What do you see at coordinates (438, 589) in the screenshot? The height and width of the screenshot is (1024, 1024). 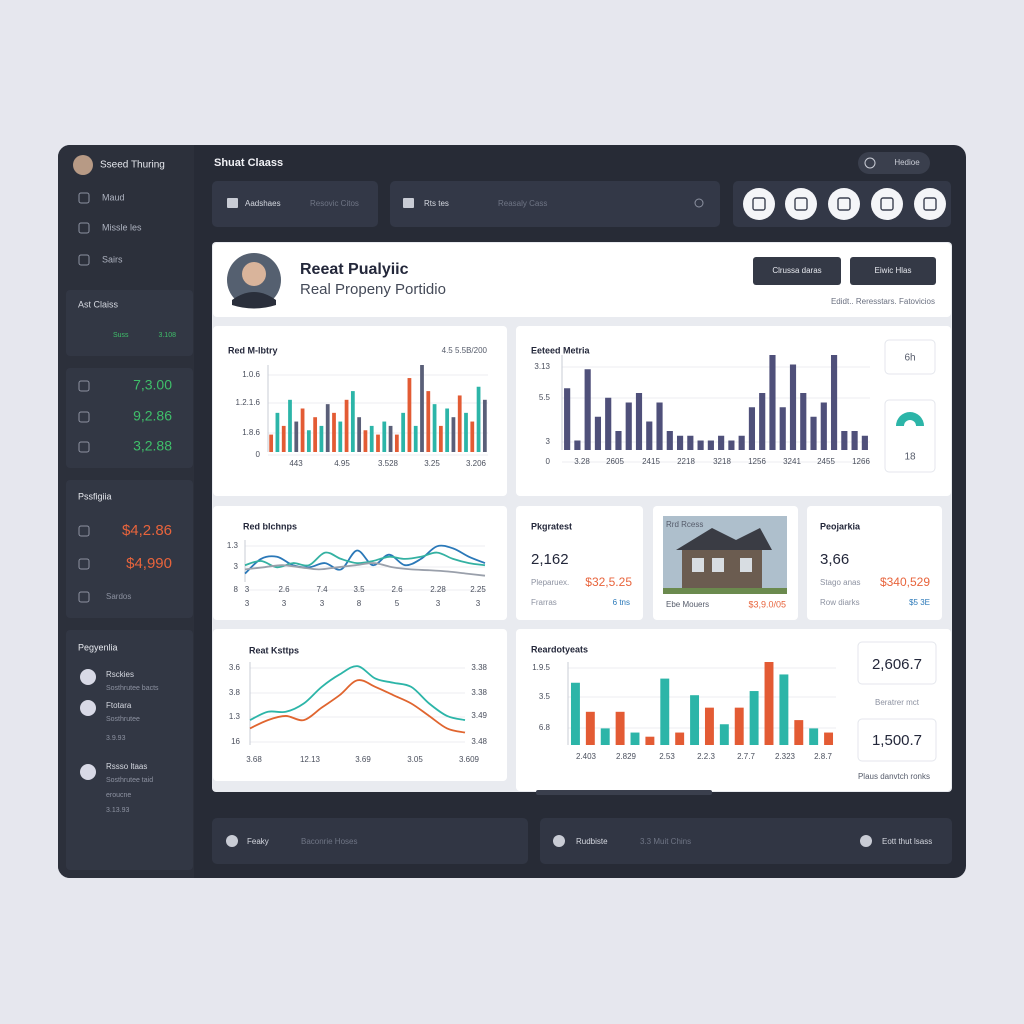 I see `text: 2.28` at bounding box center [438, 589].